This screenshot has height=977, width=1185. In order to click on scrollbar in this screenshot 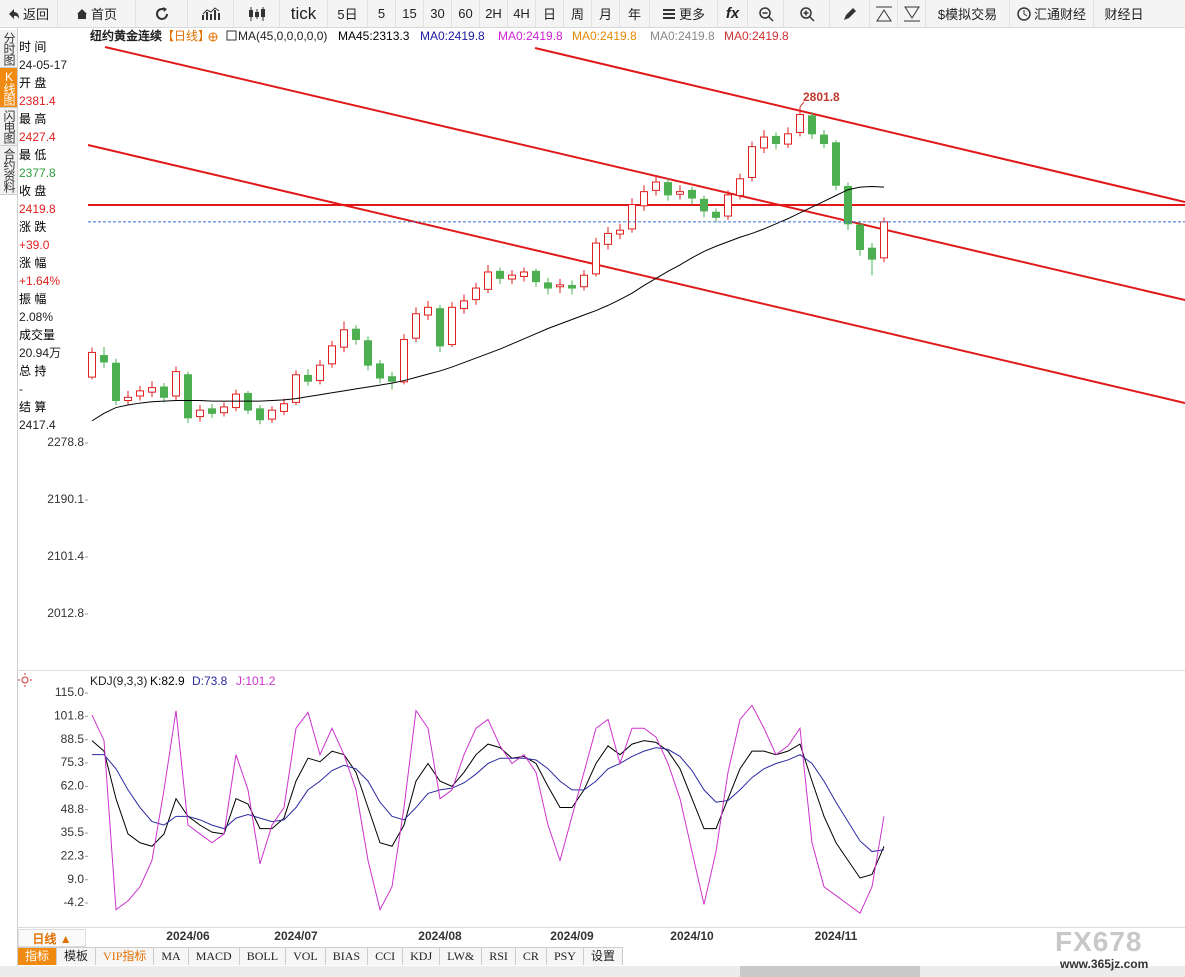, I will do `click(592, 971)`.